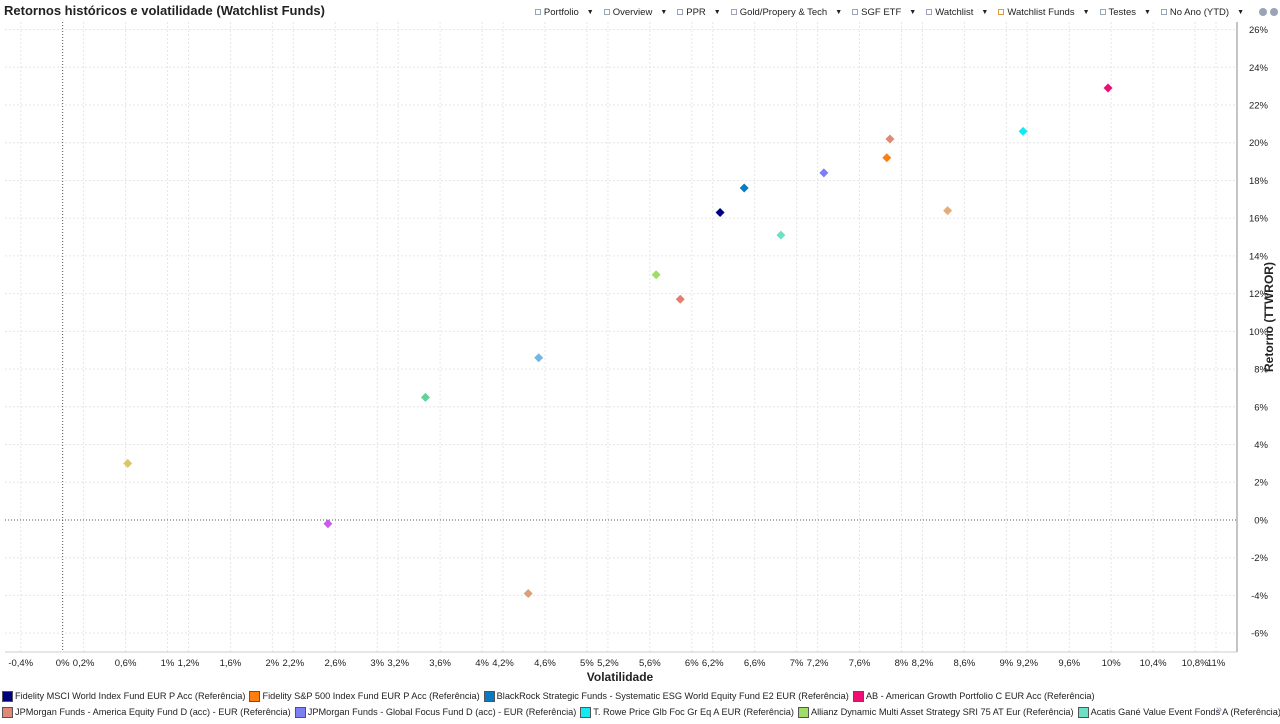 The height and width of the screenshot is (724, 1280). Describe the element at coordinates (783, 12) in the screenshot. I see `toolbar-item-label: Gold/Propery & Tech` at that location.